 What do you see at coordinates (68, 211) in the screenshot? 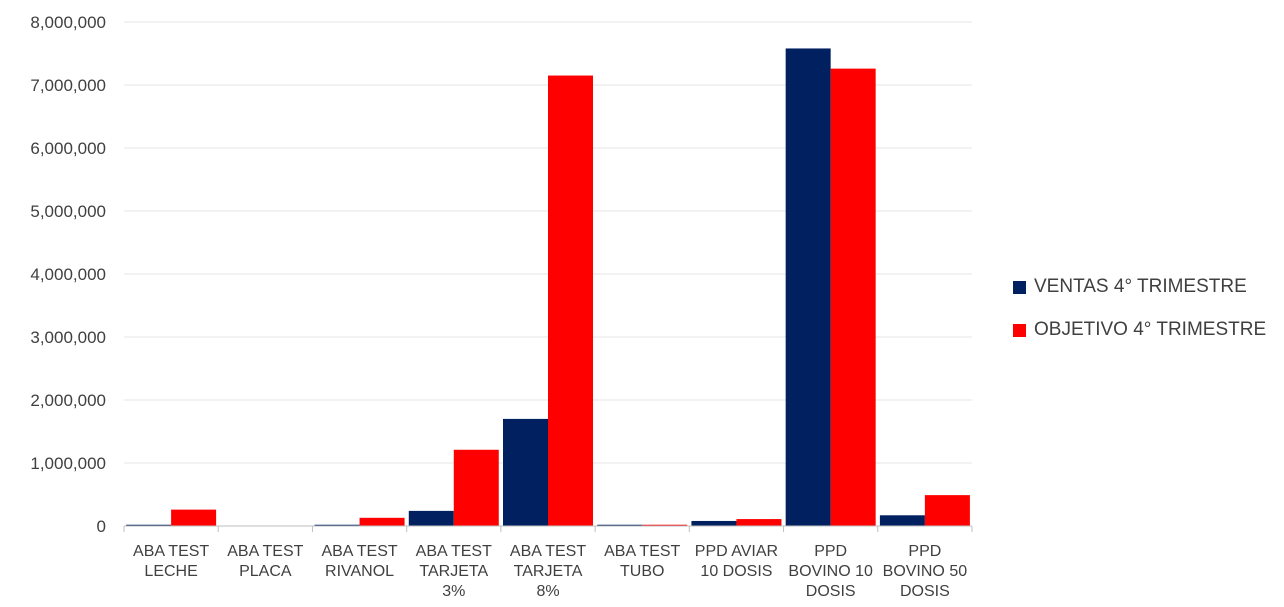
I see `y-tick-label: 5,000,000` at bounding box center [68, 211].